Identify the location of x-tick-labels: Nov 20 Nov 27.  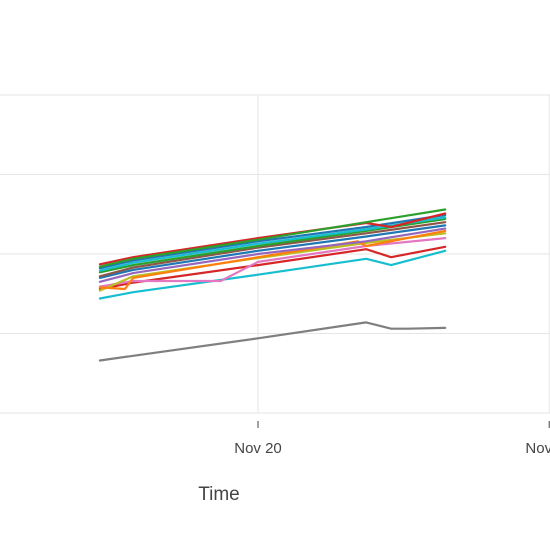
(392, 448).